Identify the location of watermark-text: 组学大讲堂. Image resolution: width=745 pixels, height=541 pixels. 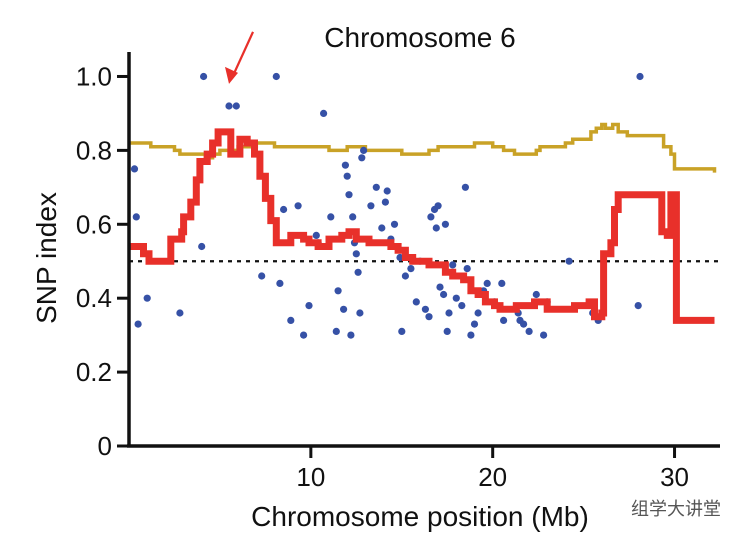
(676, 509).